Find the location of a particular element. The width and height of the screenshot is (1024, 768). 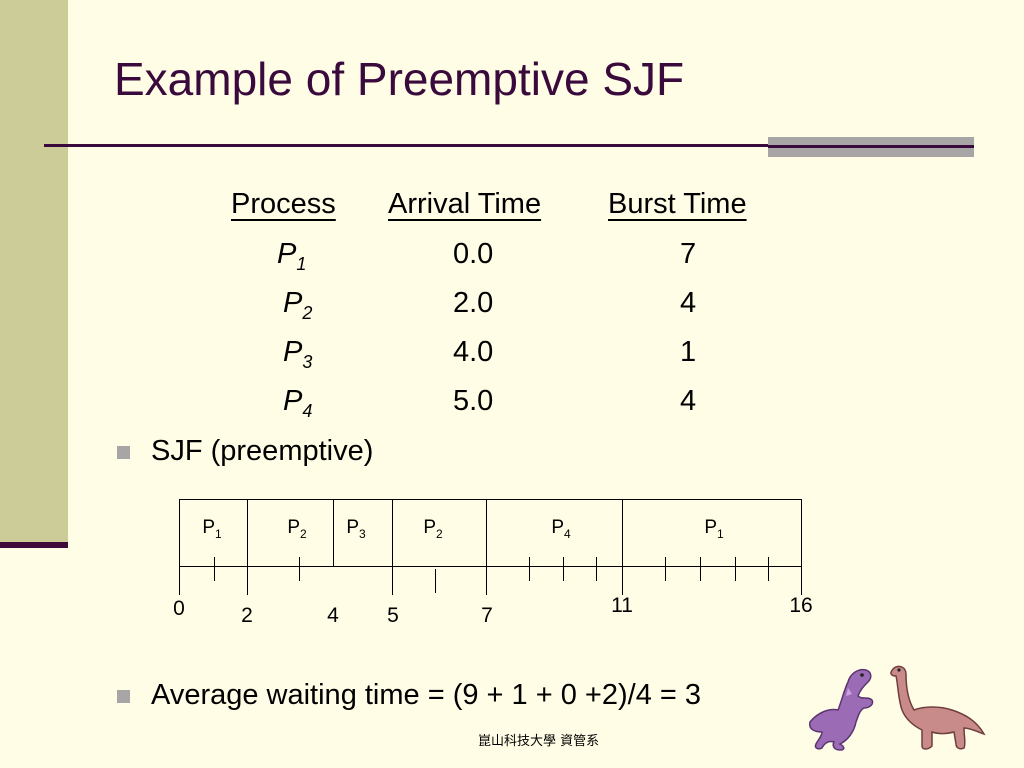

process-subscript: 2 is located at coordinates (307, 312).